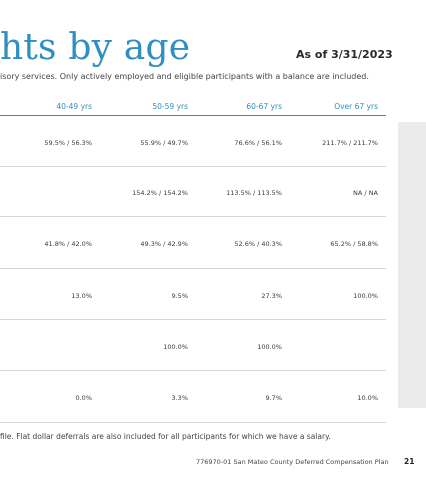 The width and height of the screenshot is (426, 480). What do you see at coordinates (354, 244) in the screenshot?
I see `table-cell: 65.2% / 58.8%` at bounding box center [354, 244].